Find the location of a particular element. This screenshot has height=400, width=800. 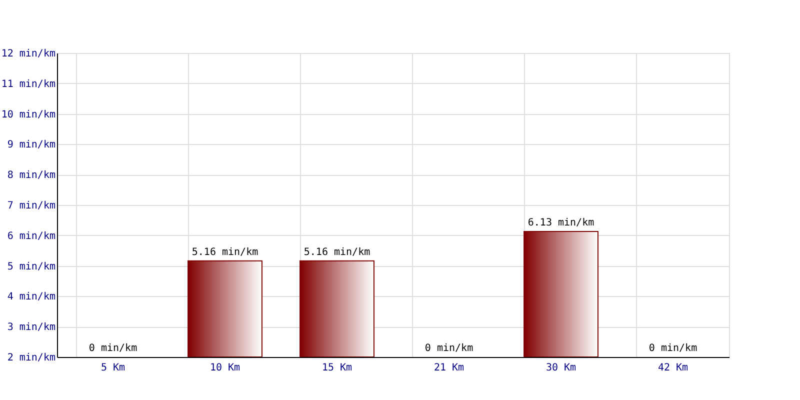

y-tick-label: 4 min/km is located at coordinates (31, 297).